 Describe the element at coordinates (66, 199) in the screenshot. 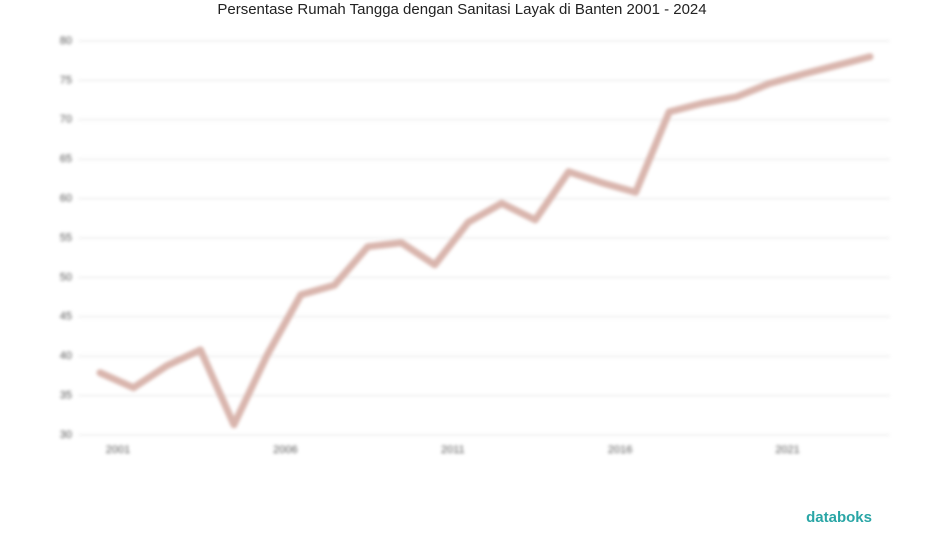

I see `y-tick-label: 60` at that location.